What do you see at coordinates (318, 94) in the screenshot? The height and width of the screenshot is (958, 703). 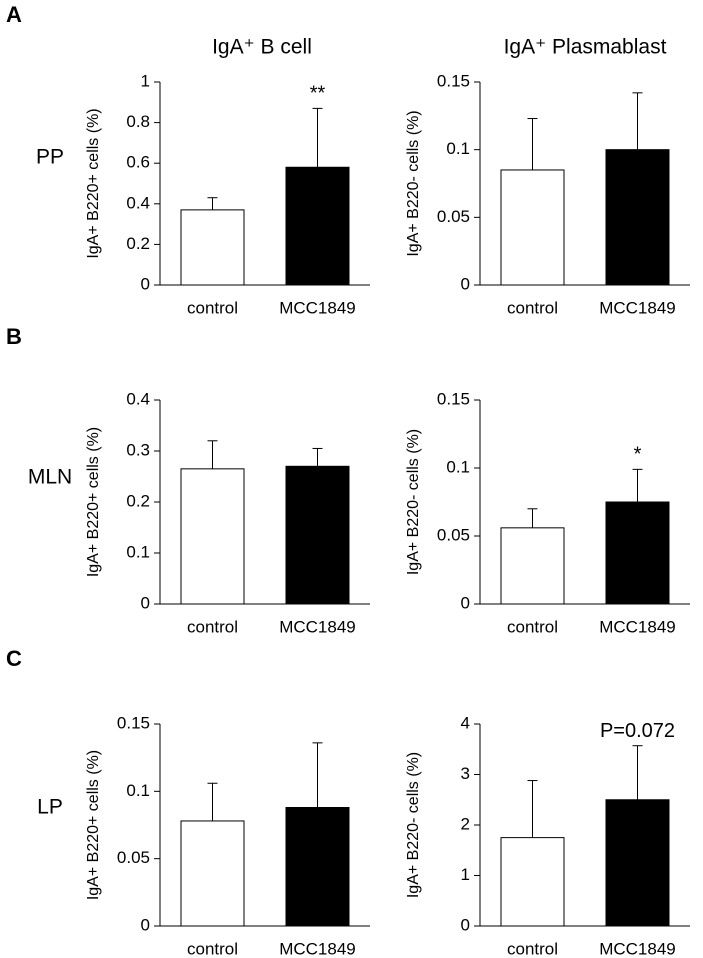 I see `annotation: **` at bounding box center [318, 94].